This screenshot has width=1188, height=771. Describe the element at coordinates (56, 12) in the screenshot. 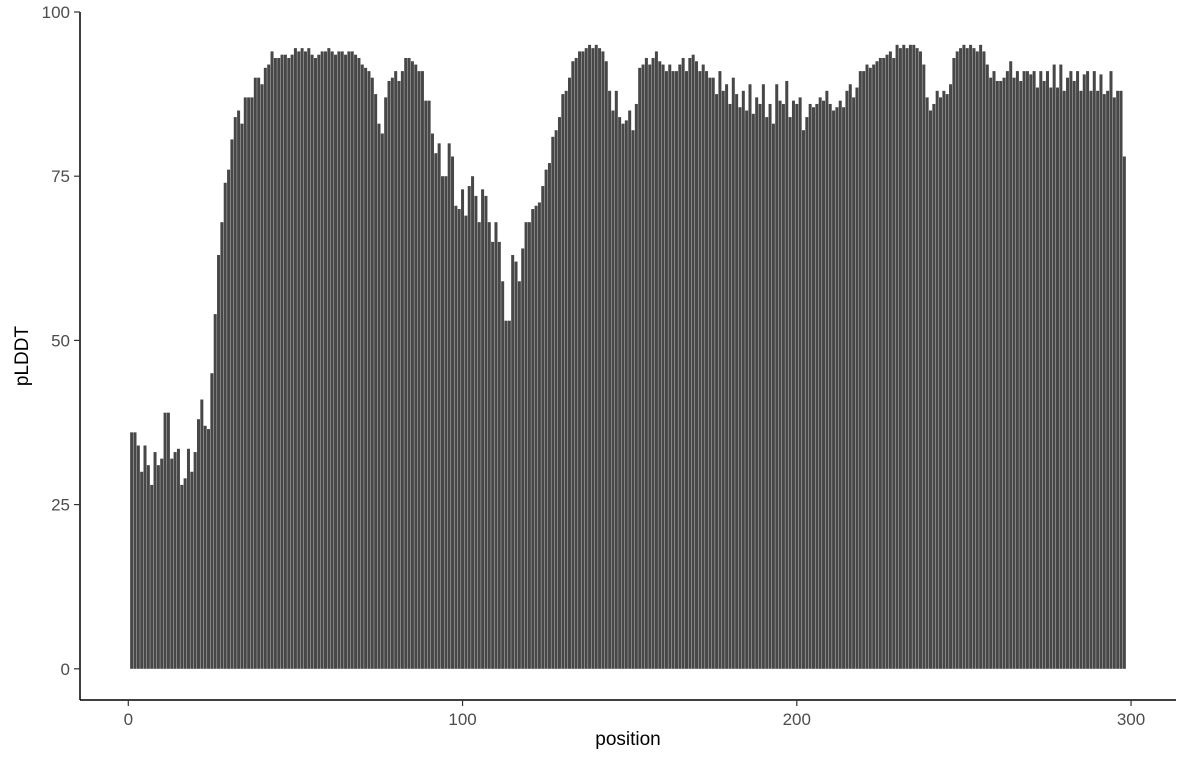

I see `y-tick-label: 100` at that location.